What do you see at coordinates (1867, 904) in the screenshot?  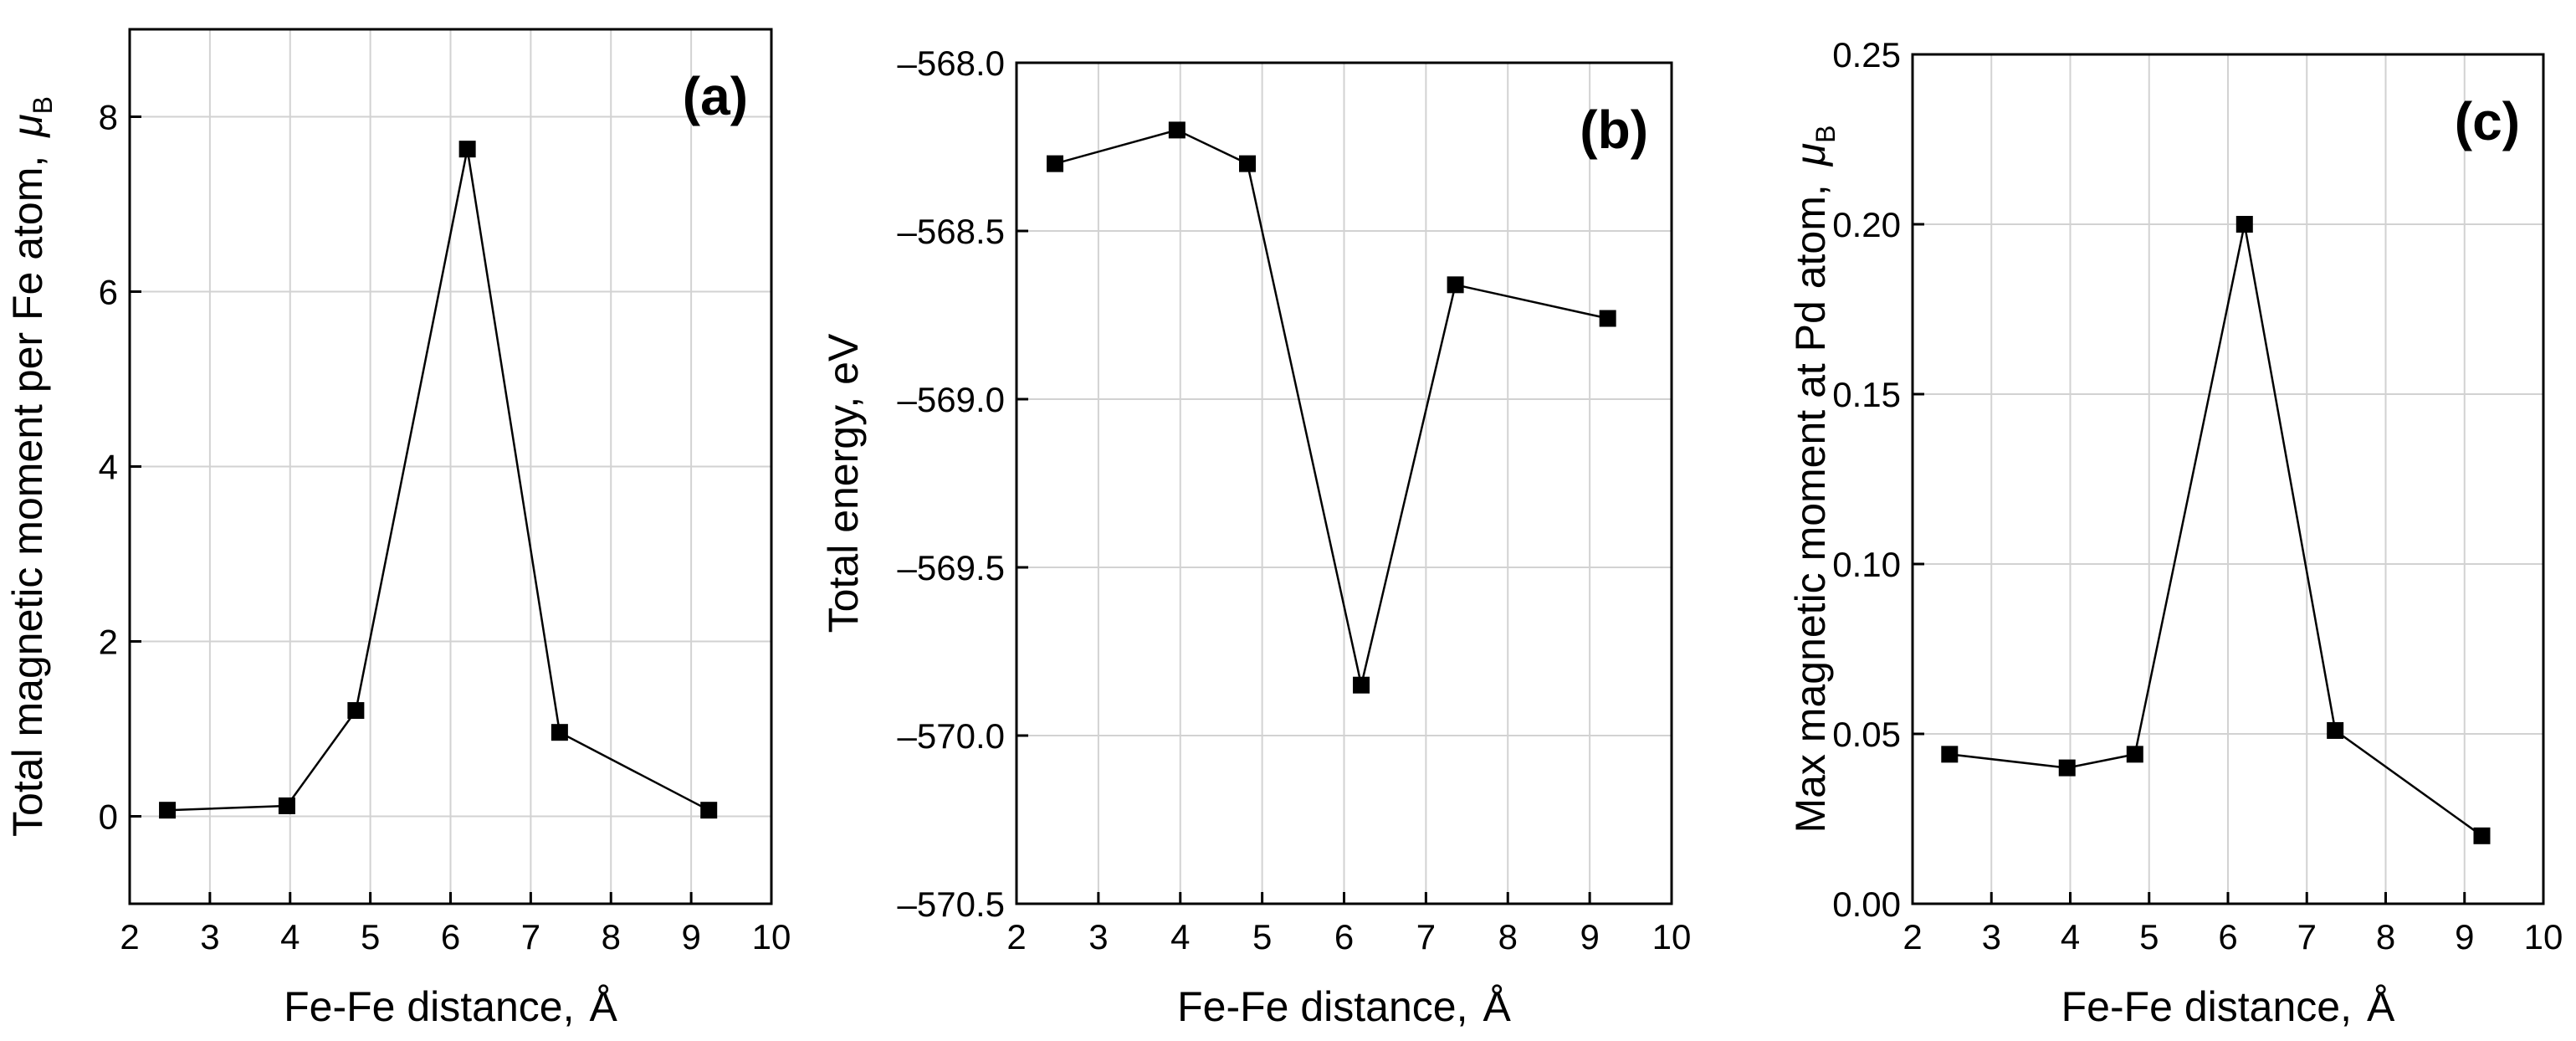 I see `y-tick-label: 0.00` at bounding box center [1867, 904].